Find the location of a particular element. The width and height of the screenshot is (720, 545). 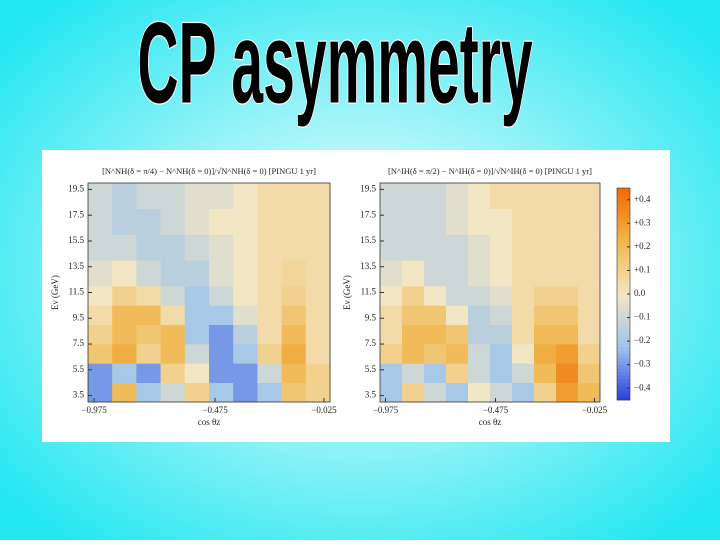

y-tick-label: 13.5 is located at coordinates (368, 266).